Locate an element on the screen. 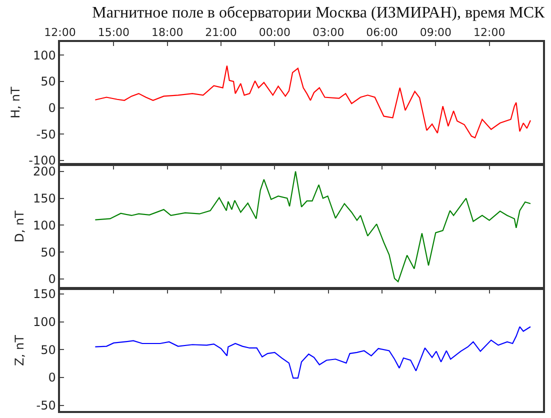  x-tick-label: 09:00 is located at coordinates (436, 32).